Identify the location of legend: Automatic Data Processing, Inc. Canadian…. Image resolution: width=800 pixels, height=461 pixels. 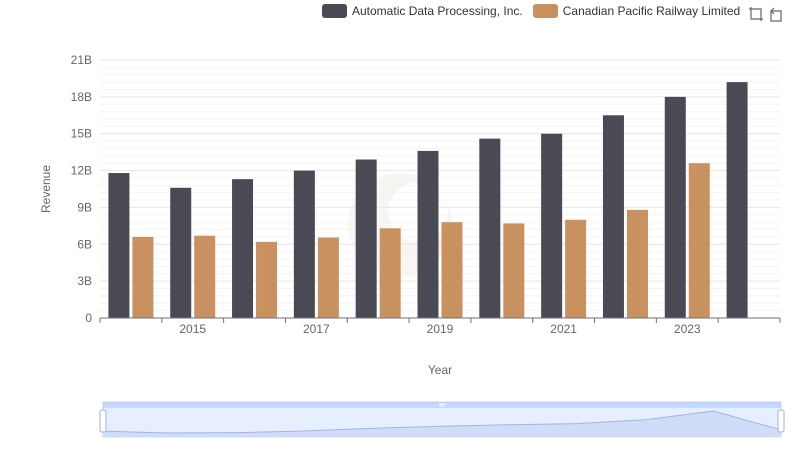
(536, 11).